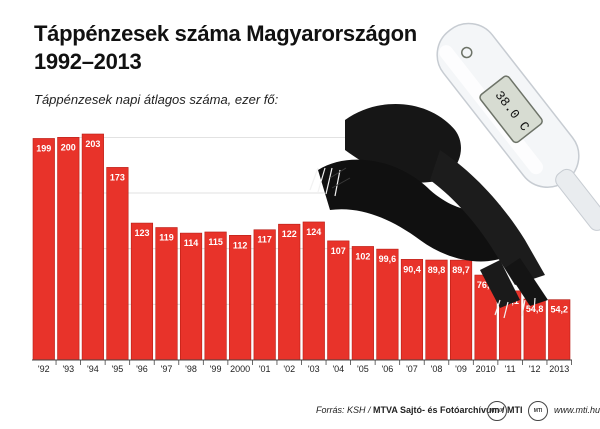 Image resolution: width=600 pixels, height=429 pixels. I want to click on title-line-2: 1992–2013, so click(88, 61).